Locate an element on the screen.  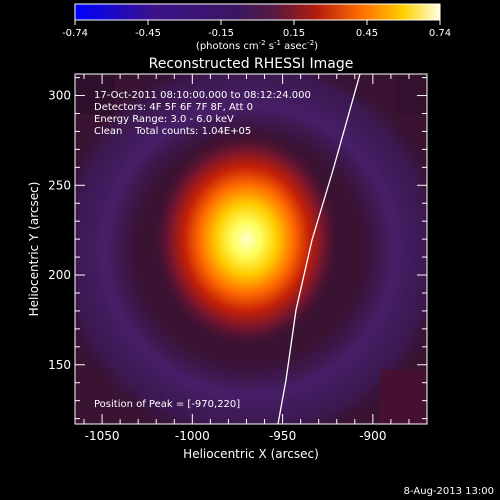
info-line-counts: Clean Total counts: 1.04E+05 is located at coordinates (172, 131).